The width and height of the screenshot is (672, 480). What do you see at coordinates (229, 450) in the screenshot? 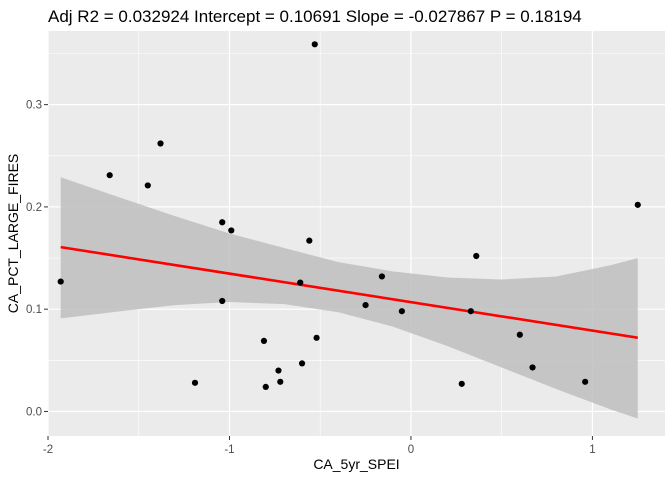
I see `x-tick-label: -1` at bounding box center [229, 450].